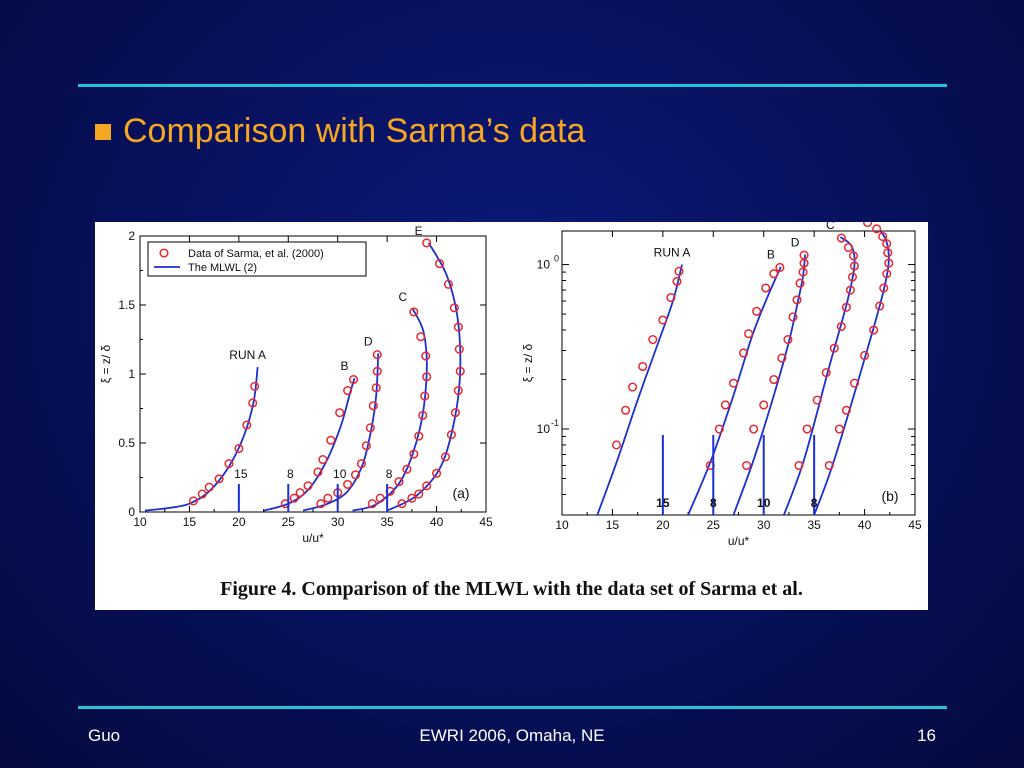 This screenshot has height=768, width=1024. I want to click on panel-b-y-axis-label: ξ = z/ δ, so click(528, 362).